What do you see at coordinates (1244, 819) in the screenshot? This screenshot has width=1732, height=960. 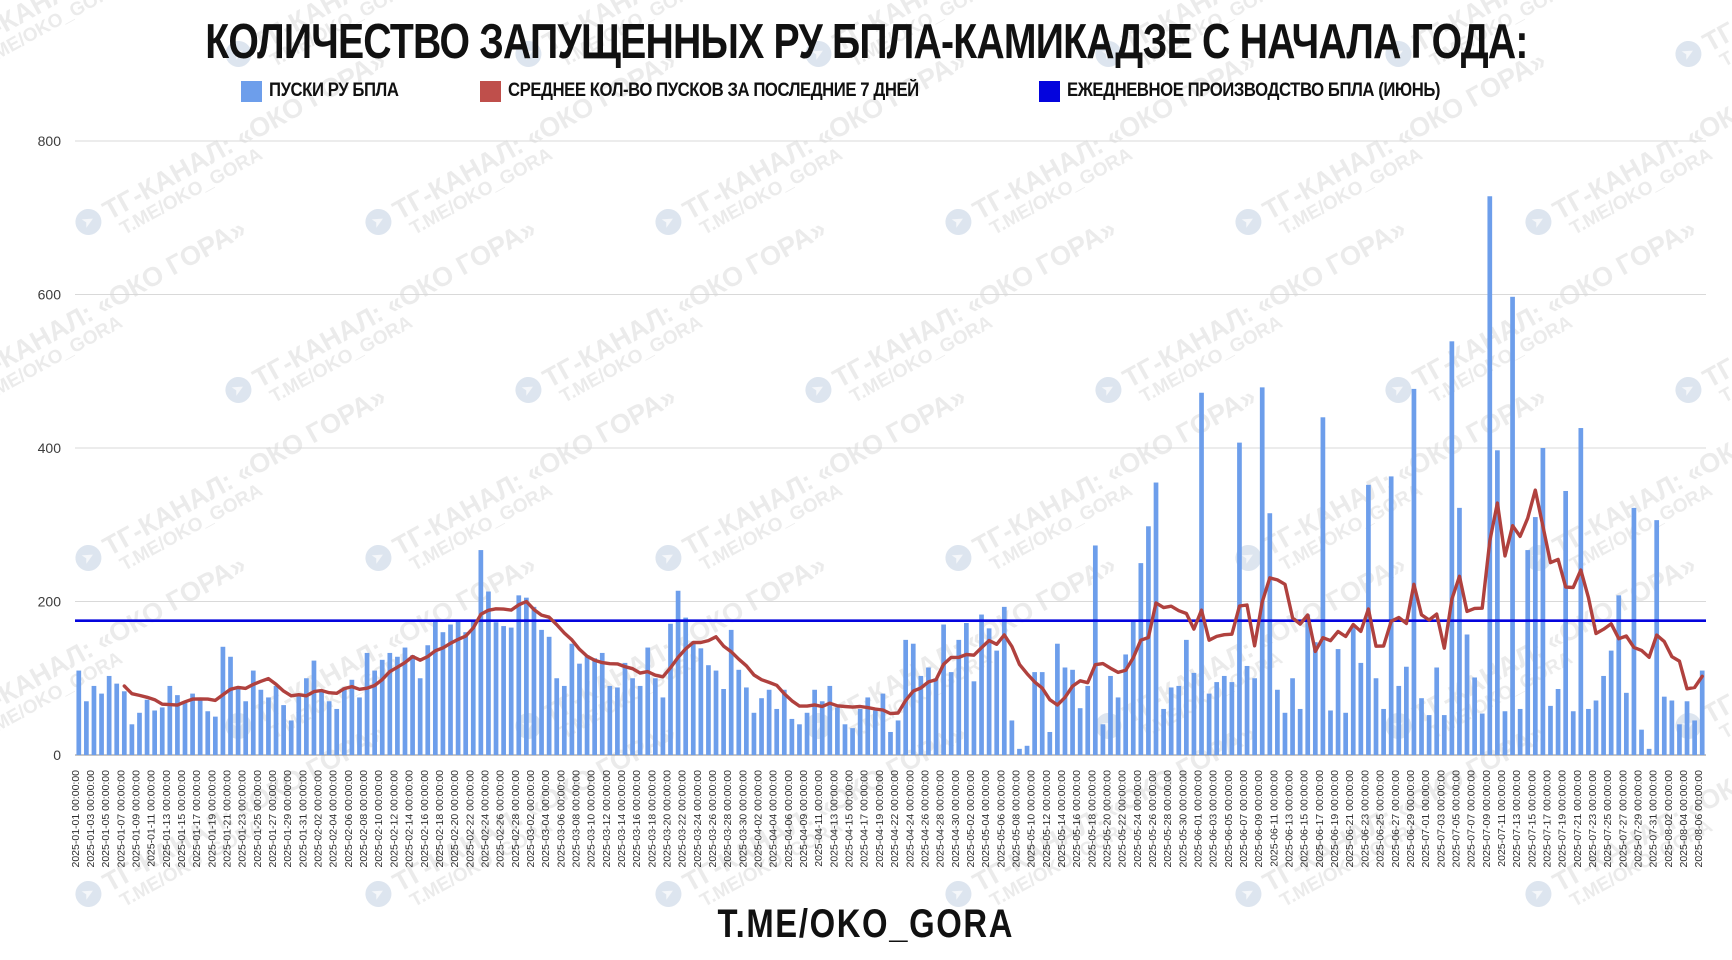 I see `x-tick-label-2025-06-07: 2025-06-07 00:00:00` at bounding box center [1244, 819].